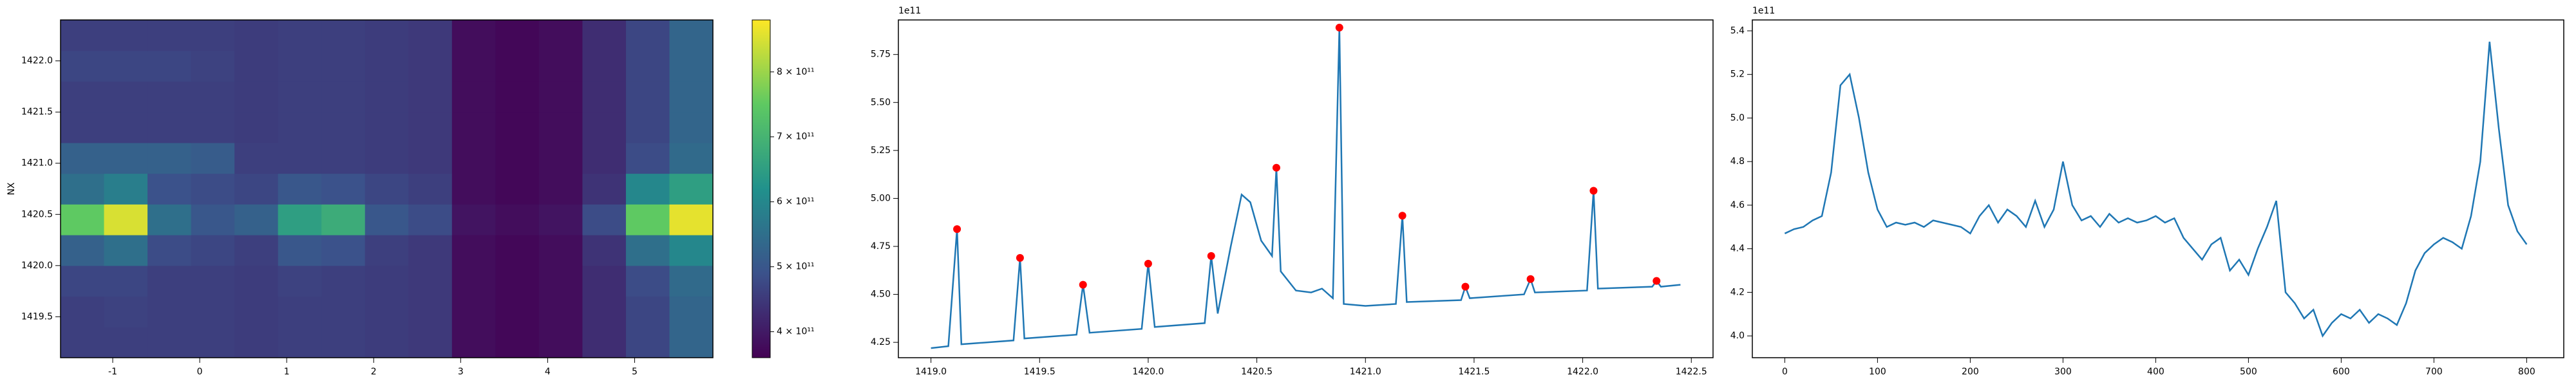  I want to click on y-tick-label: 4.25, so click(881, 342).